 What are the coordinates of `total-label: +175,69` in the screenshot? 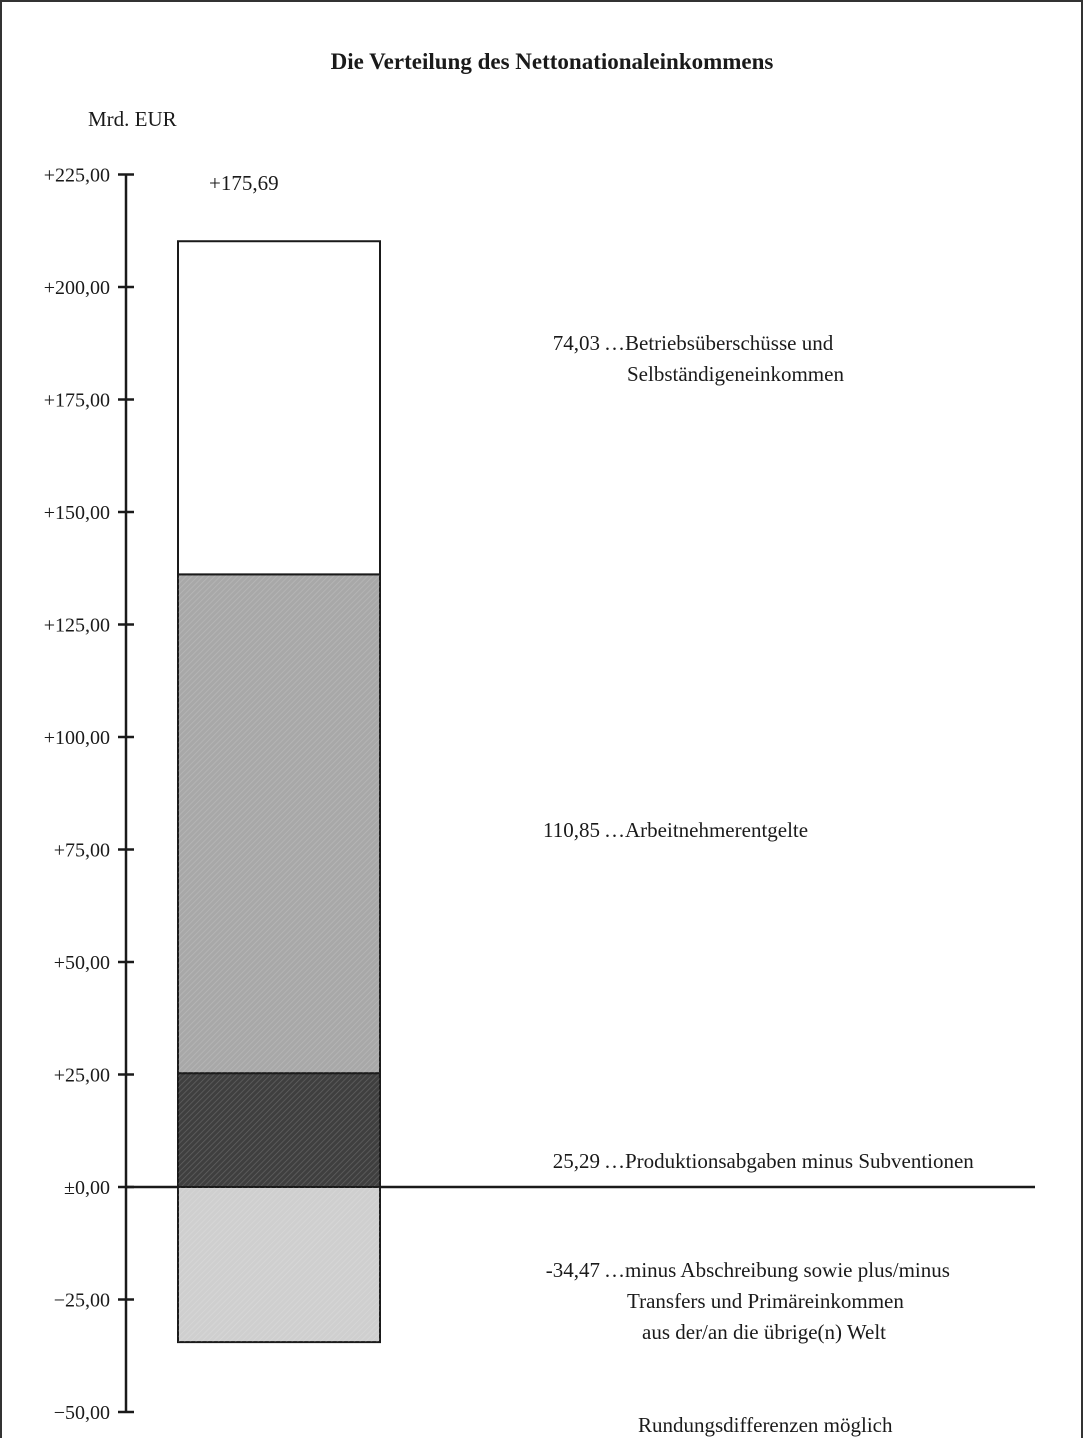 It's located at (244, 183).